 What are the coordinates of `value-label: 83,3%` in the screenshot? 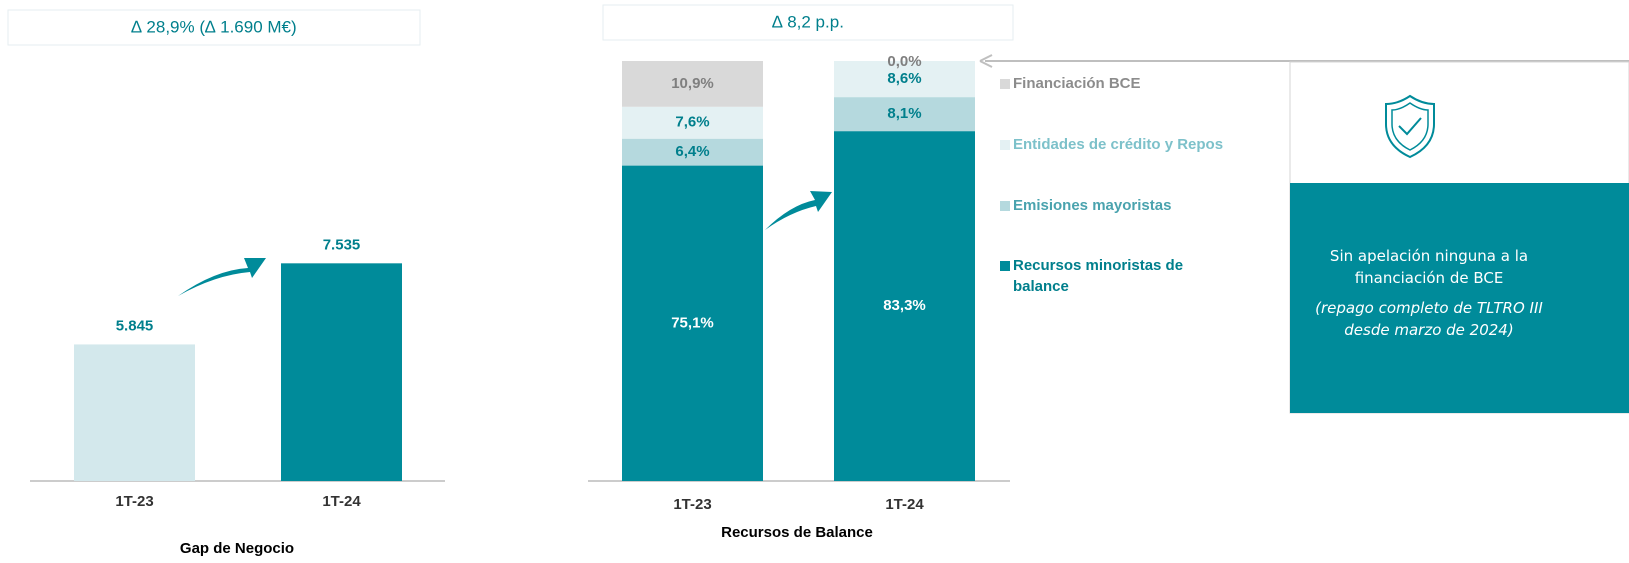 It's located at (904, 305).